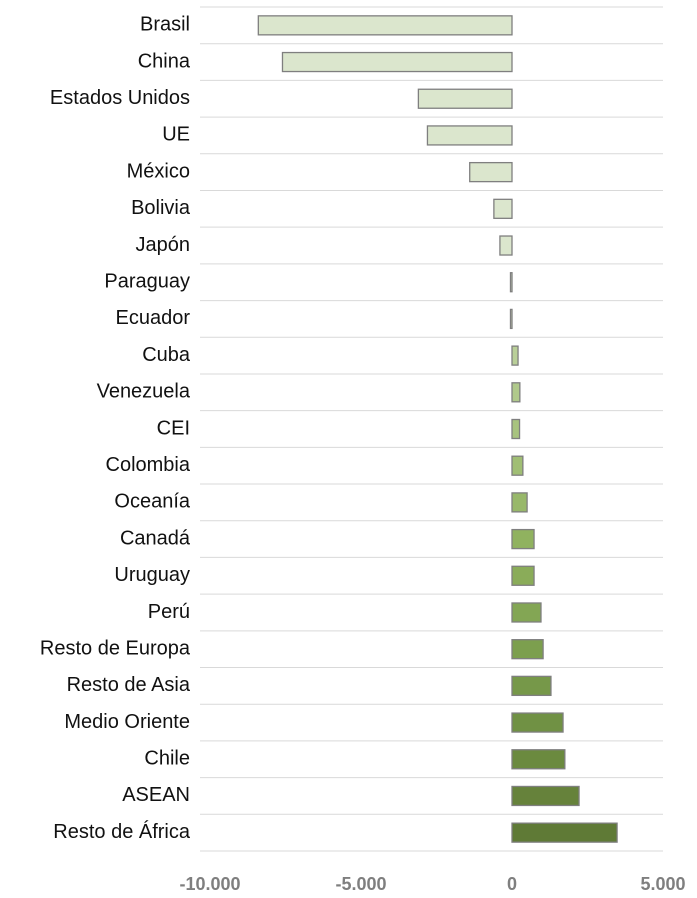  Describe the element at coordinates (147, 281) in the screenshot. I see `category-label: Paraguay` at that location.